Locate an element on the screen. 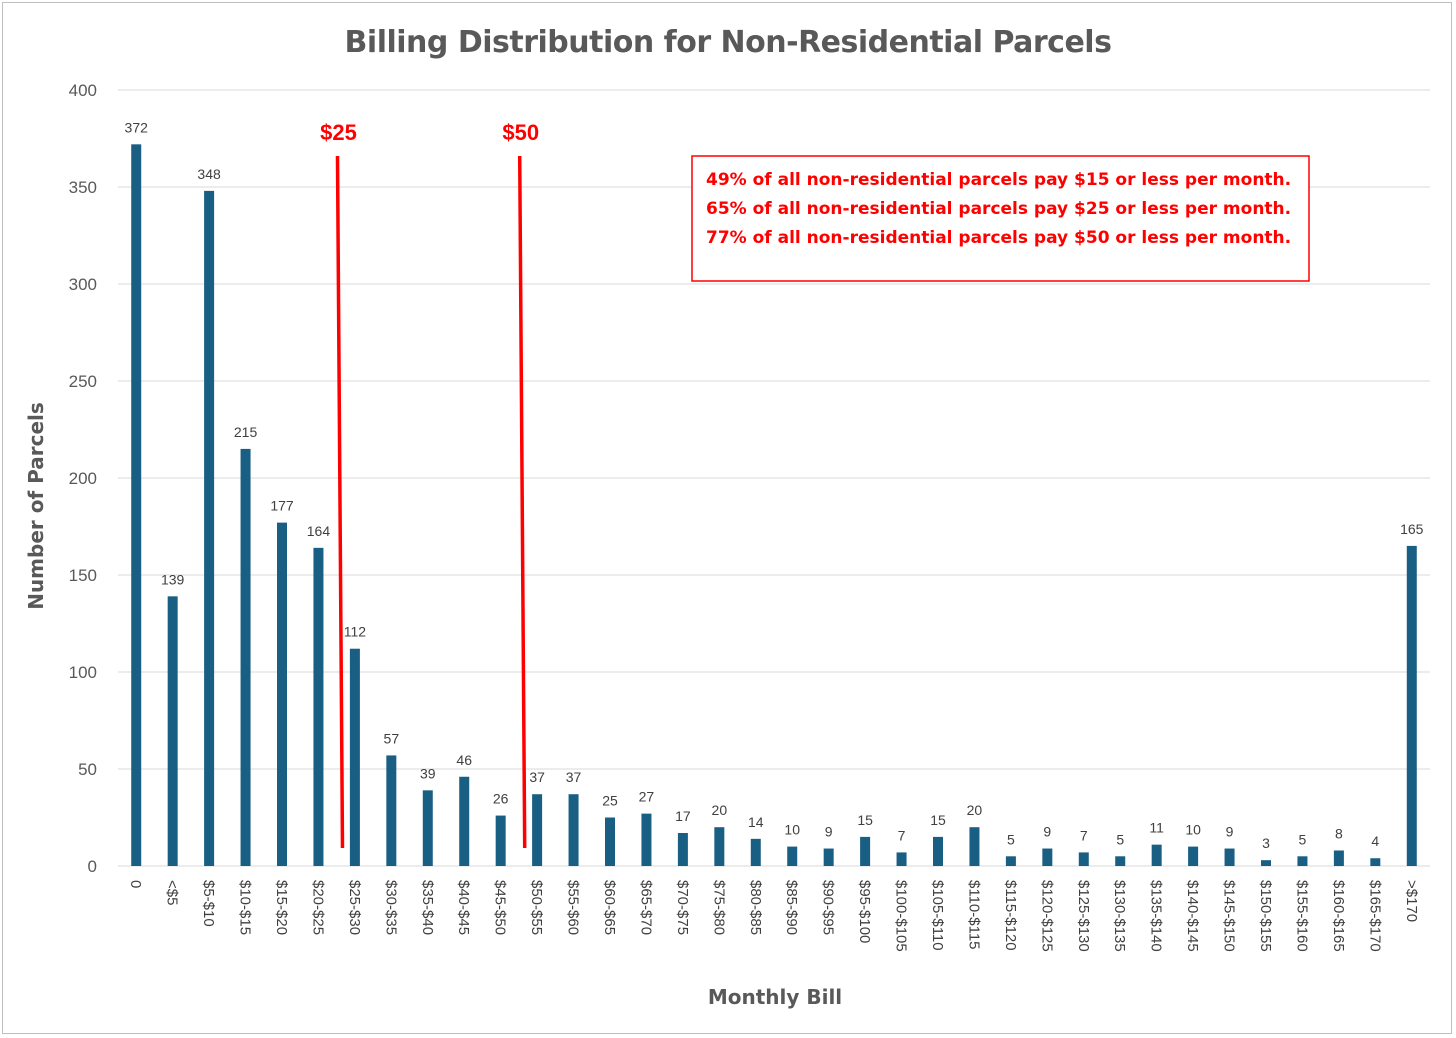 This screenshot has height=1038, width=1456. x-axis-title: Monthly Bill is located at coordinates (775, 997).